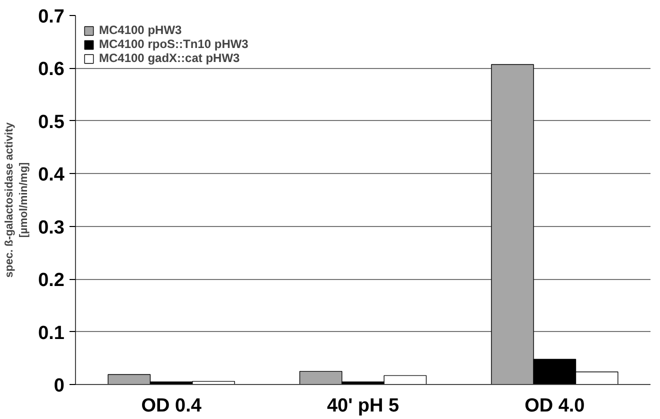 This screenshot has height=419, width=660. What do you see at coordinates (169, 58) in the screenshot?
I see `legend-label: MC4100 gadX::cat pHW3` at bounding box center [169, 58].